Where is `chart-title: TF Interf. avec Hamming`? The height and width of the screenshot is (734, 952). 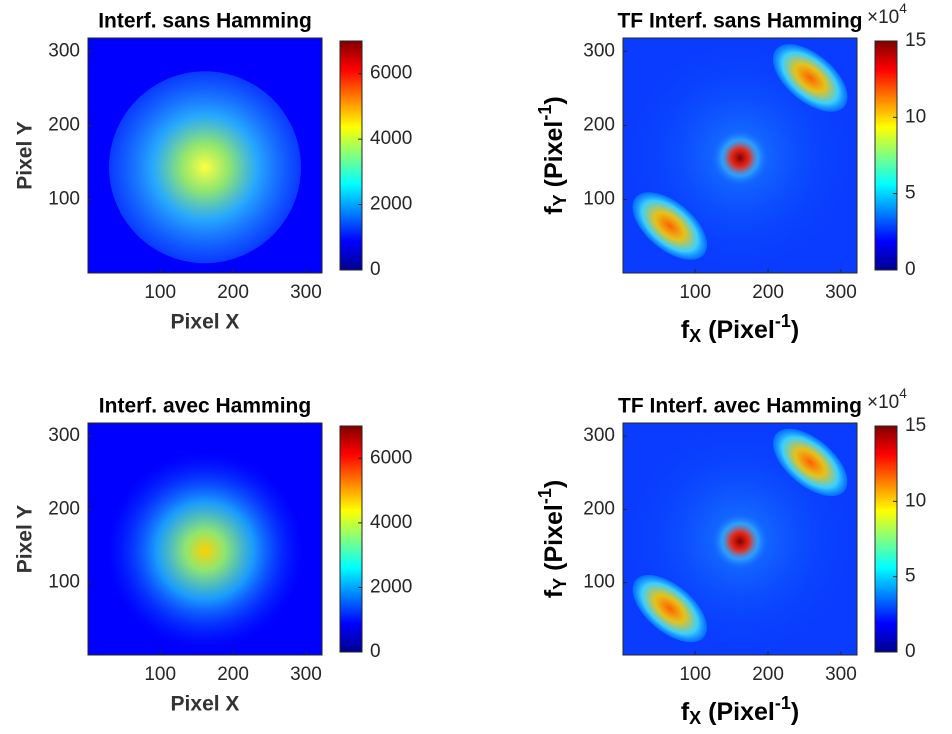 chart-title: TF Interf. avec Hamming is located at coordinates (740, 406).